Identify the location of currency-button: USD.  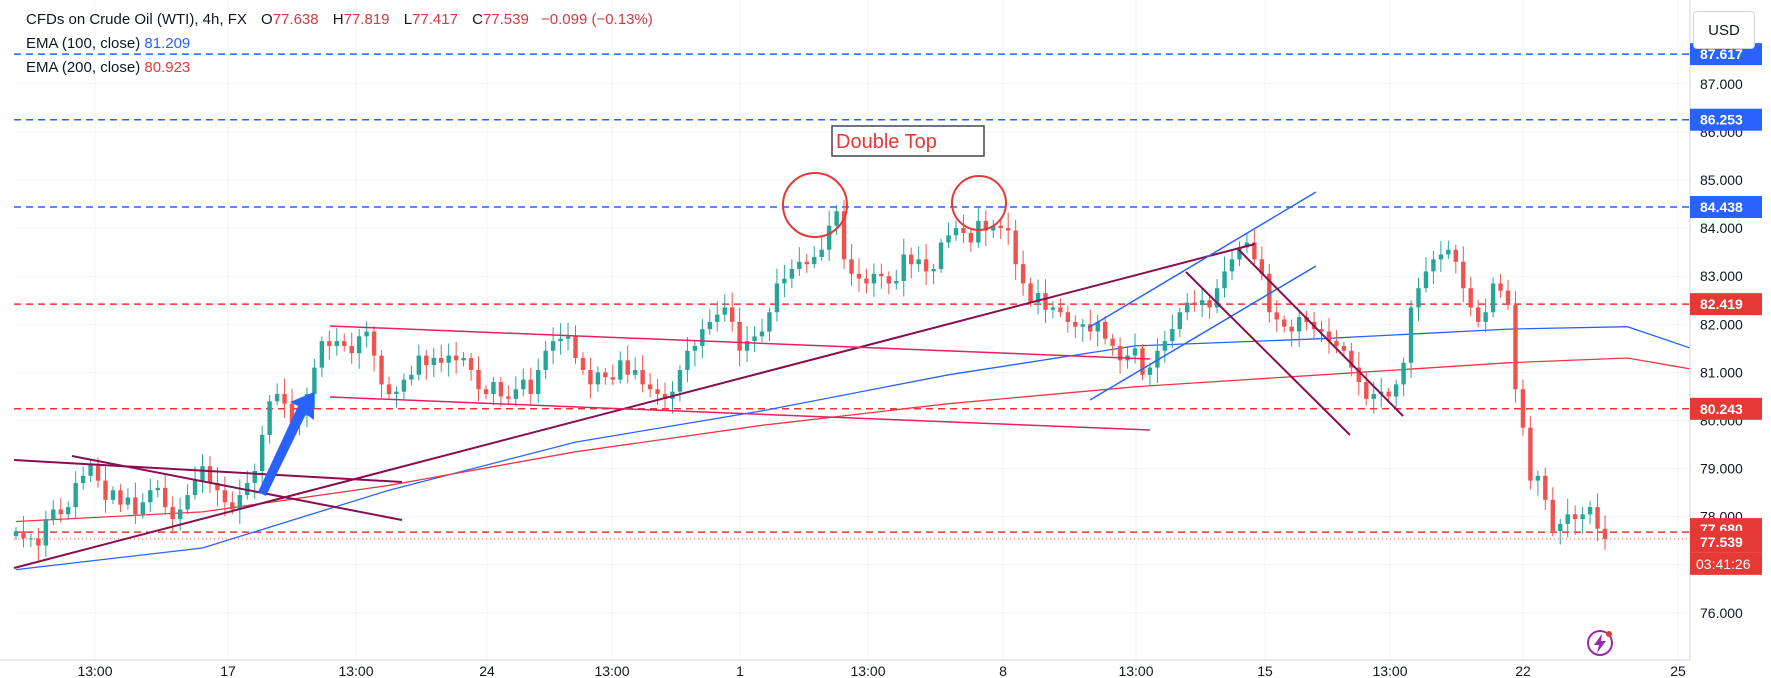
(1724, 30).